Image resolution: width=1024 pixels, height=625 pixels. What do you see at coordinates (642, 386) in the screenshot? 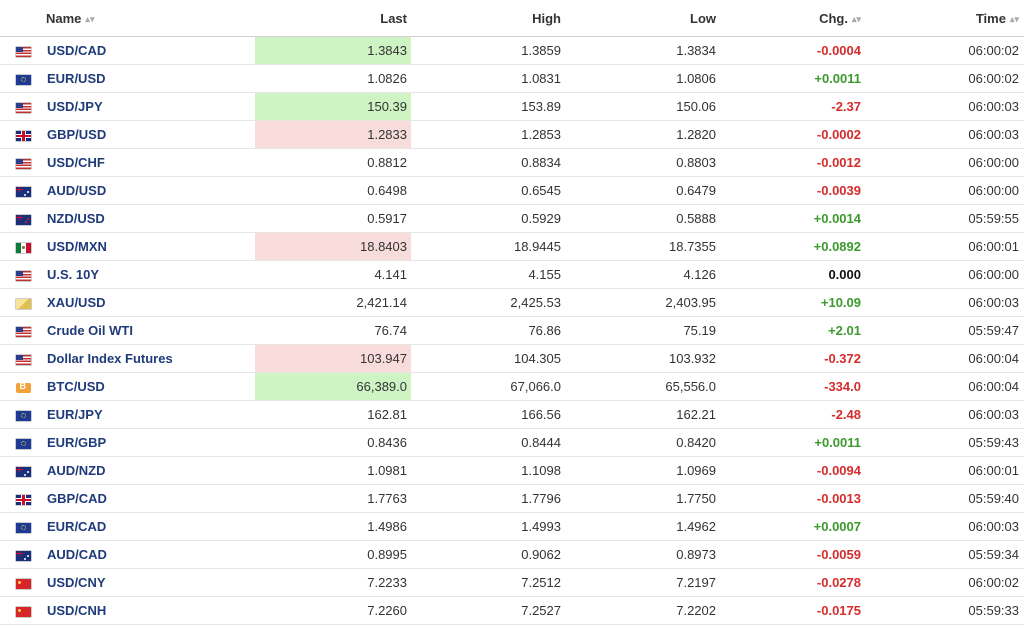
I see `low-price: 65,556.0` at bounding box center [642, 386].